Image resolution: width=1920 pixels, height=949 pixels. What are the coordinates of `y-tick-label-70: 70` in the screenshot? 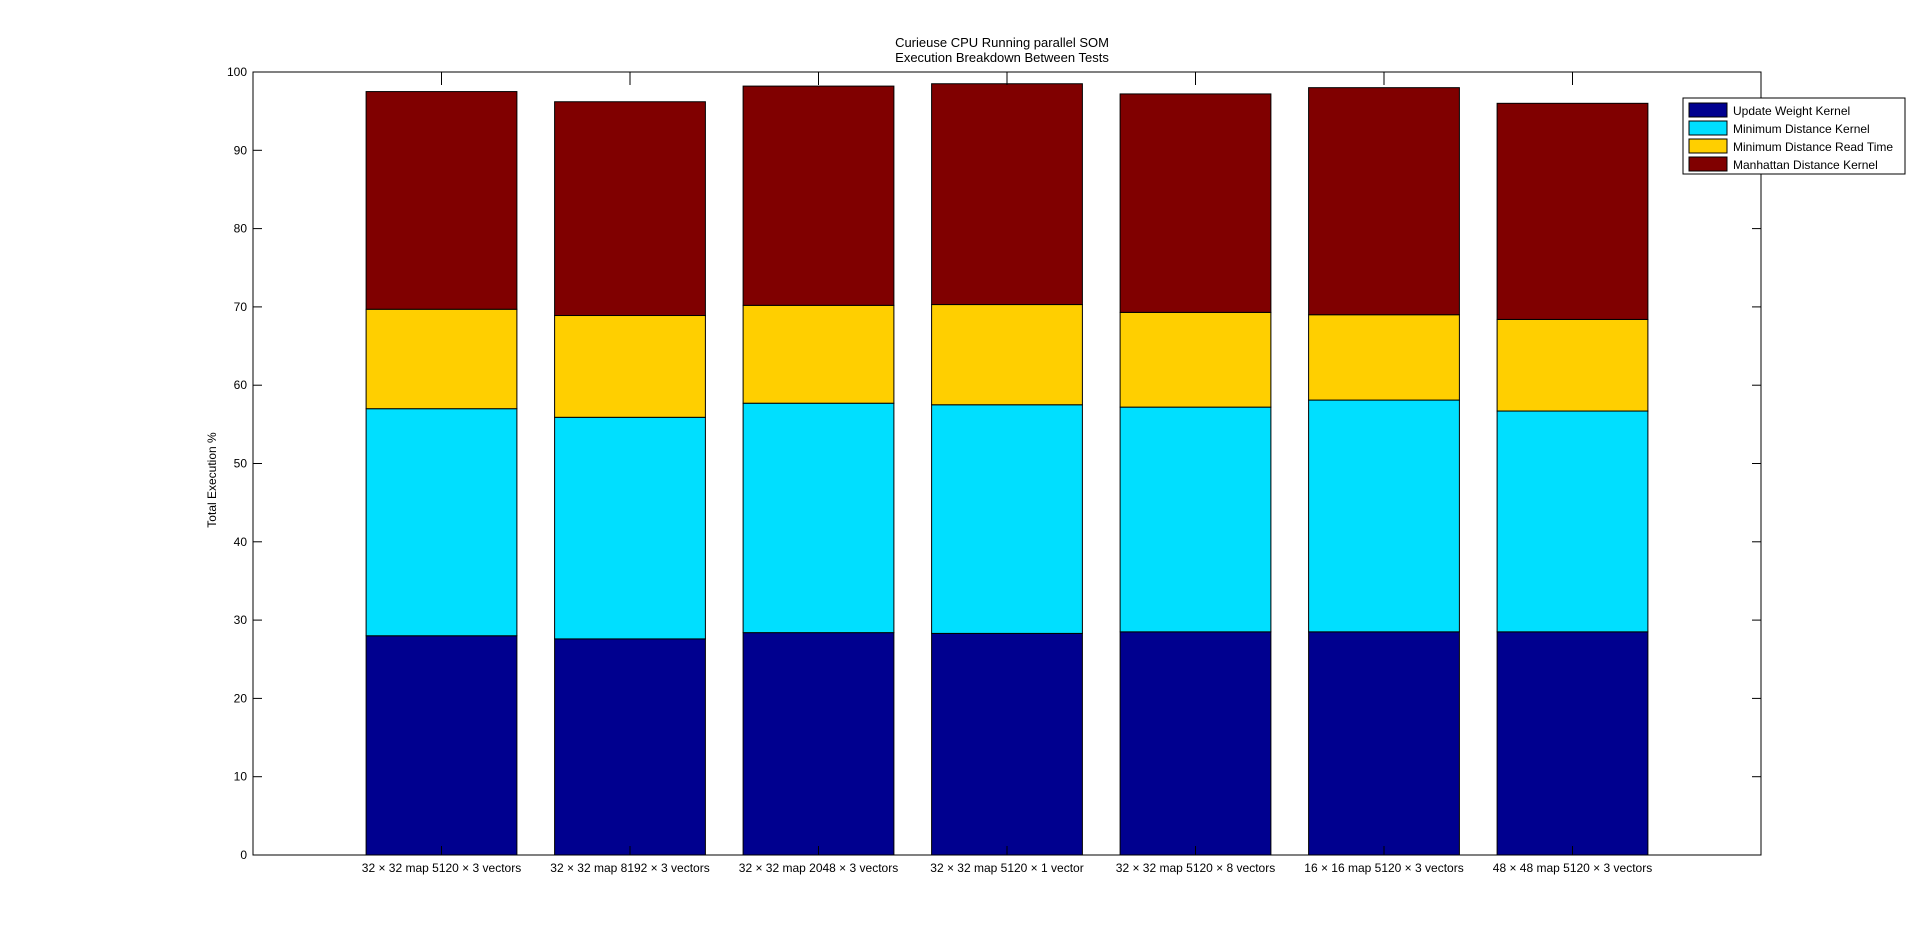 It's located at (241, 307).